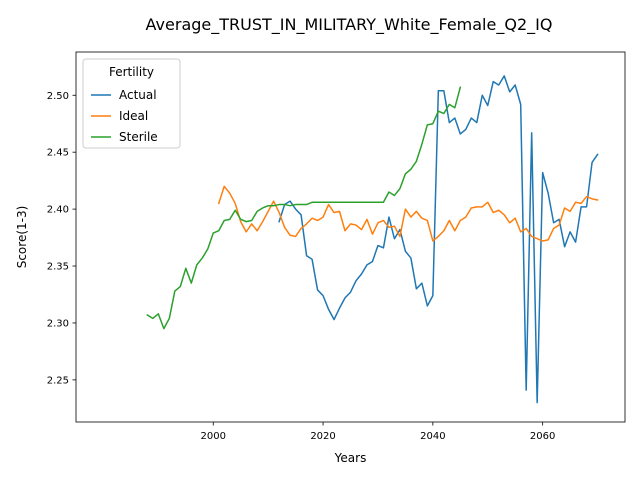 The image size is (640, 480). Describe the element at coordinates (58, 96) in the screenshot. I see `y-tick-label: 2.50` at that location.